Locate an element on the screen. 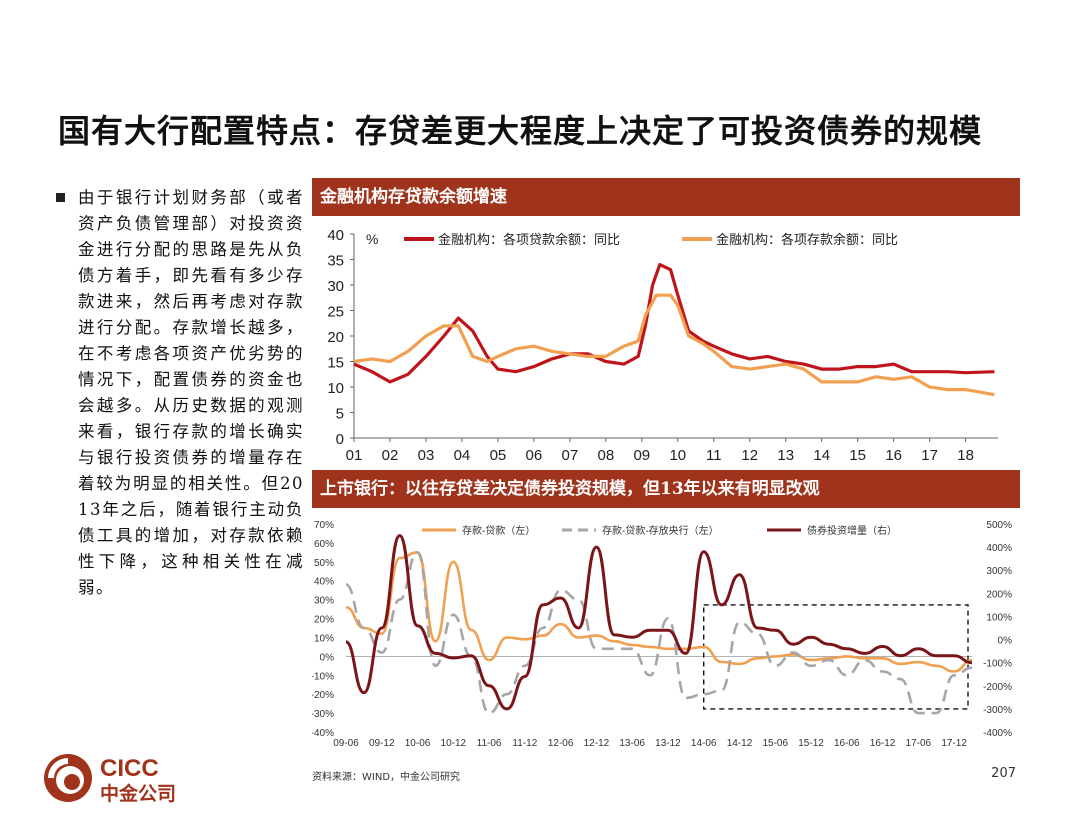  chart2-series-bond-increment is located at coordinates (659, 622).